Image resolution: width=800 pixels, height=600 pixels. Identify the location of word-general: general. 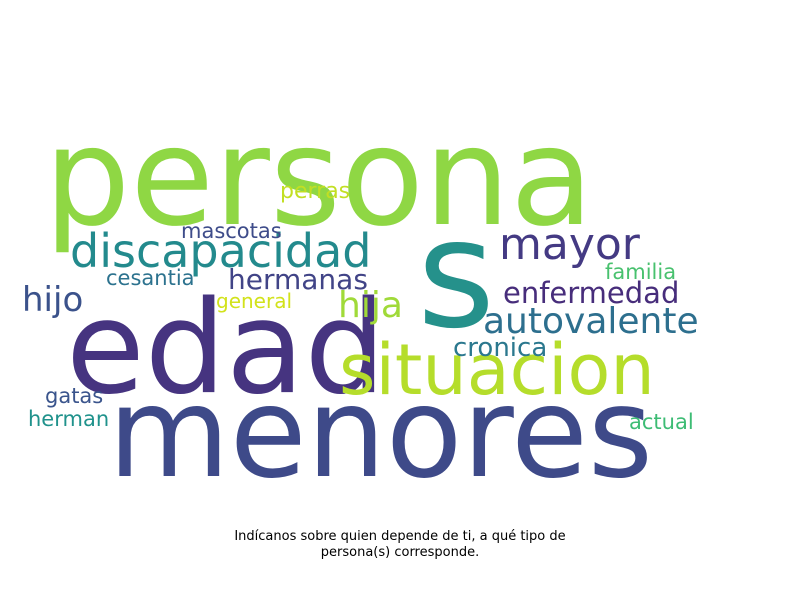
(254, 301).